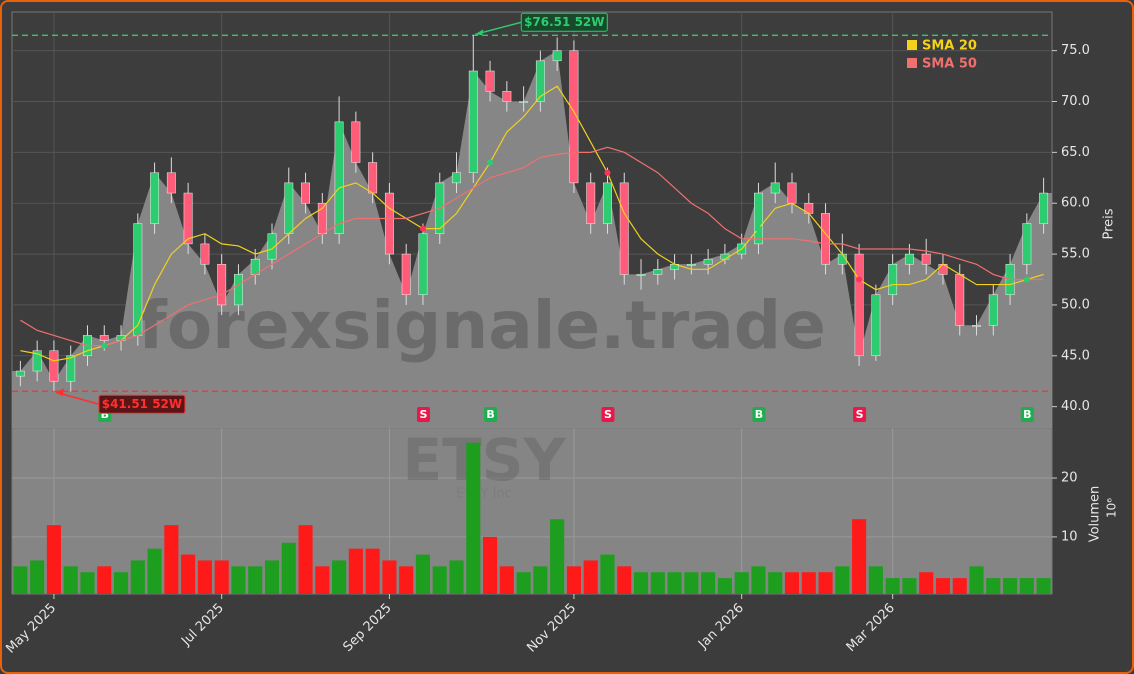  Describe the element at coordinates (423, 414) in the screenshot. I see `signal-badge` at that location.